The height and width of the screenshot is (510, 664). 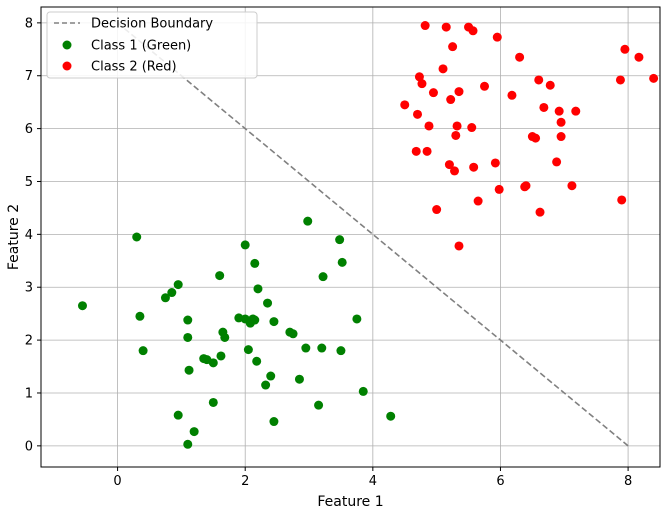 What do you see at coordinates (29, 129) in the screenshot?
I see `y-tick-label: 6` at bounding box center [29, 129].